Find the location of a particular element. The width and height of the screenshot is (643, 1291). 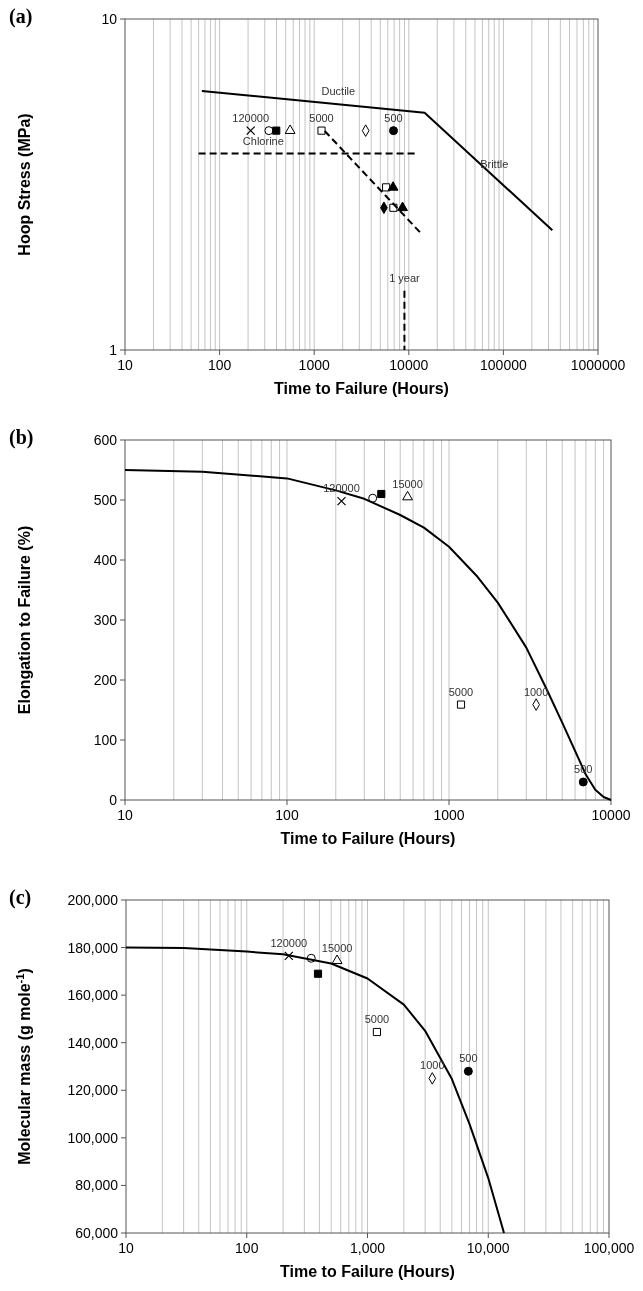

y-tick-label: 300 is located at coordinates (105, 620).